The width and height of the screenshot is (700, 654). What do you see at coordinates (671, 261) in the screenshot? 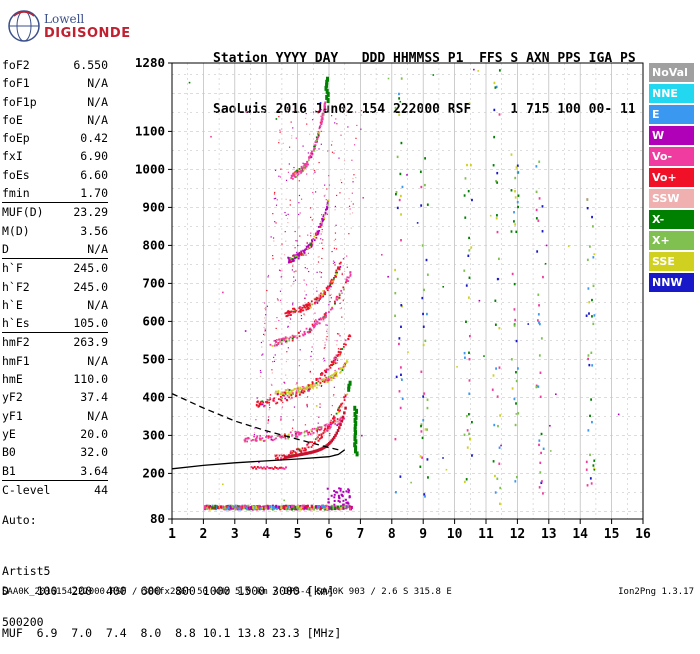
I see `legend-entry-sse: SSE` at bounding box center [671, 261].